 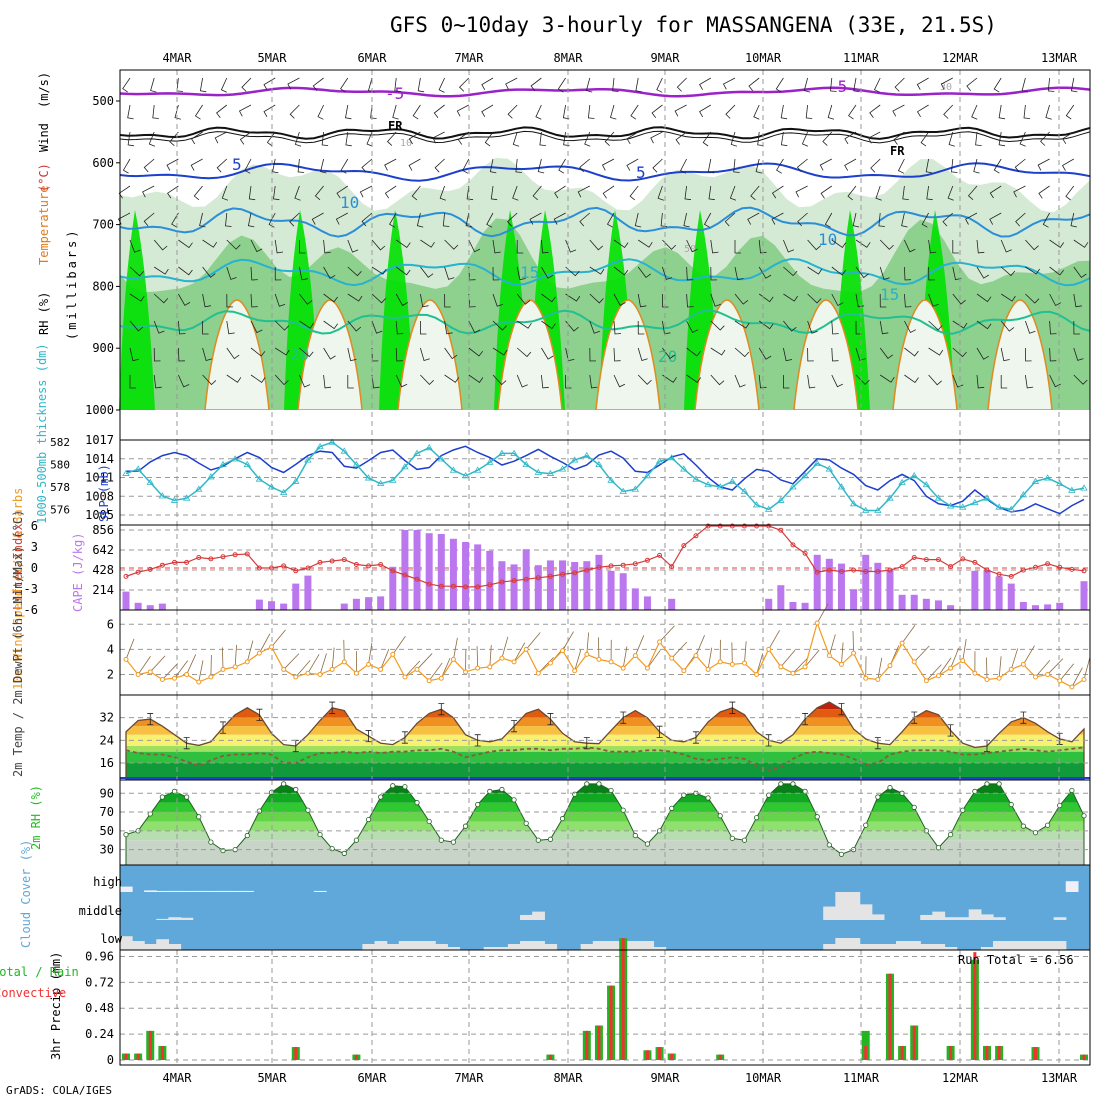 I want to click on bottom-date-label: 10MAR, so click(x=763, y=1078).